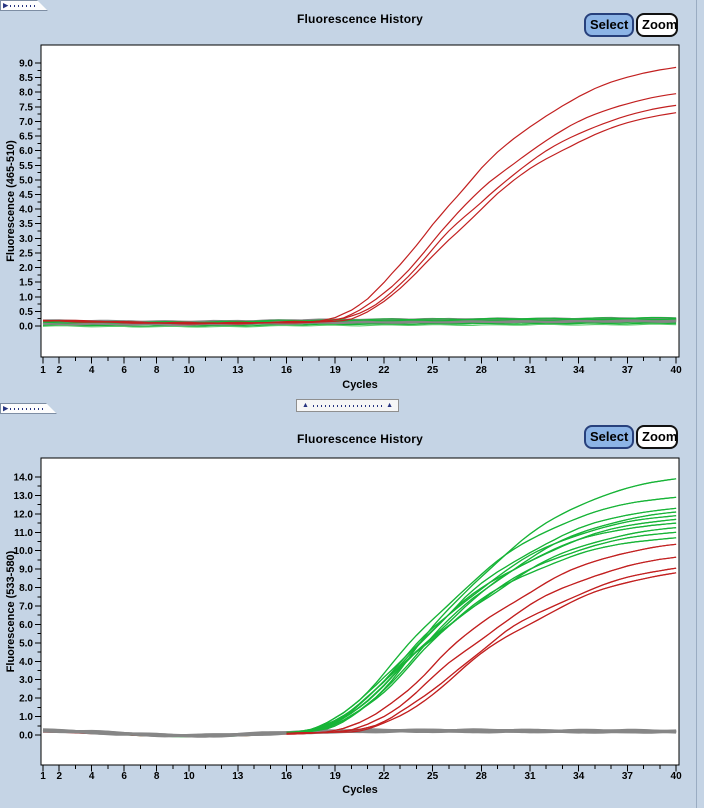 Image resolution: width=704 pixels, height=808 pixels. What do you see at coordinates (24, 514) in the screenshot?
I see `y-tick-label: 12.0` at bounding box center [24, 514].